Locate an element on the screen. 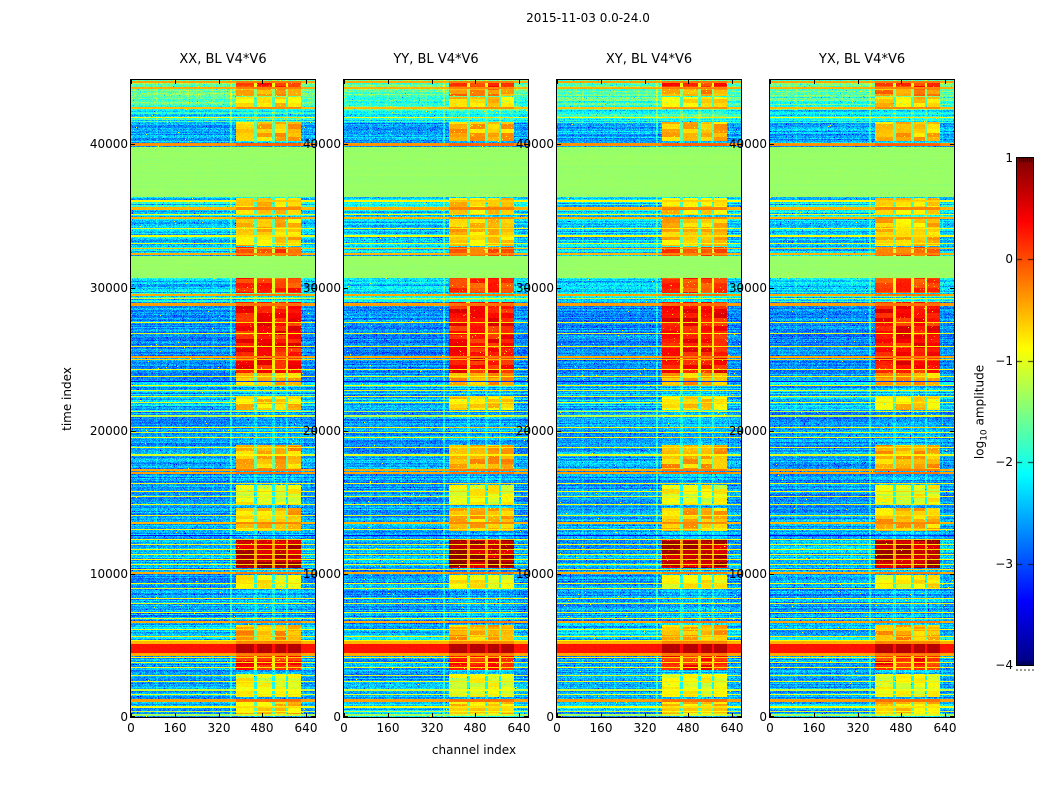 Image resolution: width=1050 pixels, height=800 pixels. colorbar-tick-label: −4 is located at coordinates (1004, 665).